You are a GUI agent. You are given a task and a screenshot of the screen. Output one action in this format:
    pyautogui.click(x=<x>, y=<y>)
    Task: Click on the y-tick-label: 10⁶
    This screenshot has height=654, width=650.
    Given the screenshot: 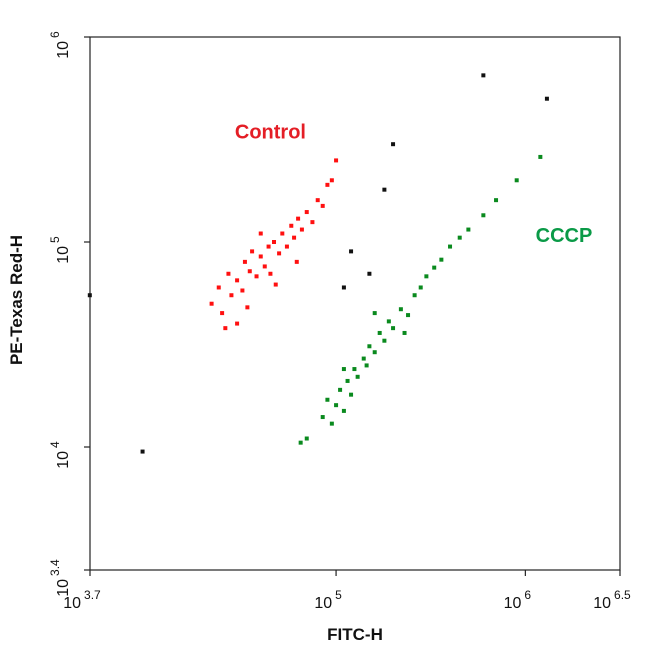 What is the action you would take?
    pyautogui.click(x=60, y=45)
    